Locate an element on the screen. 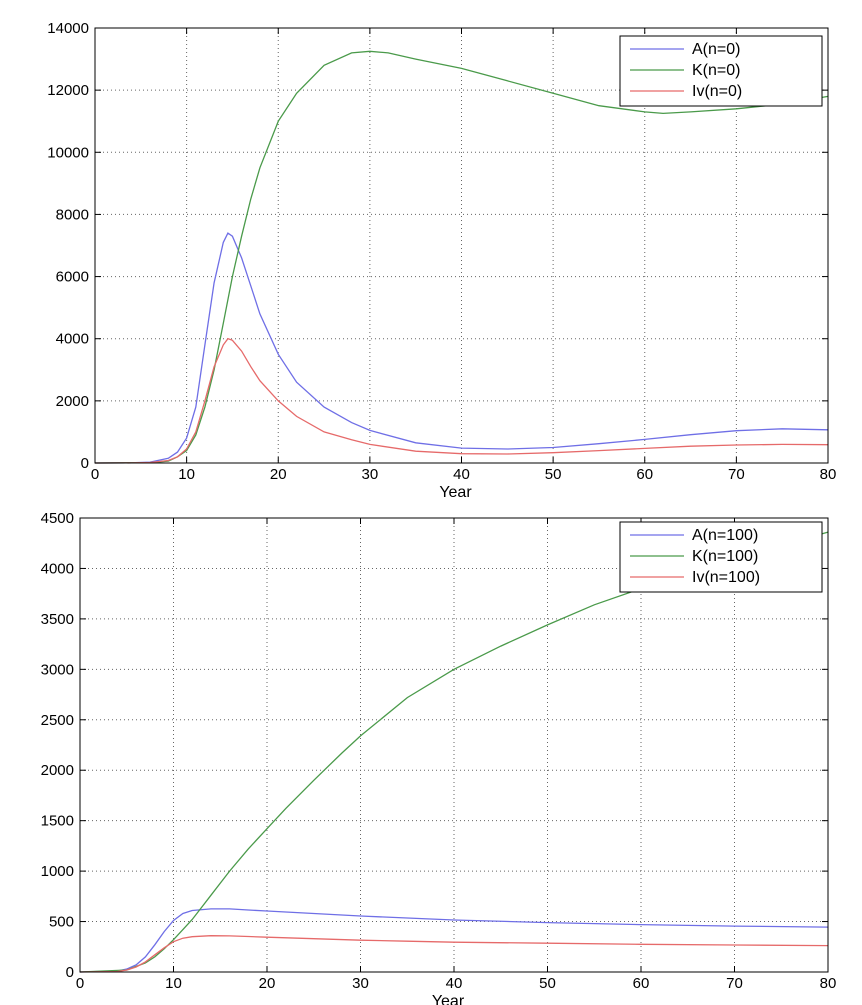 The height and width of the screenshot is (1005, 862). y-tick-label: 2500 is located at coordinates (57, 720).